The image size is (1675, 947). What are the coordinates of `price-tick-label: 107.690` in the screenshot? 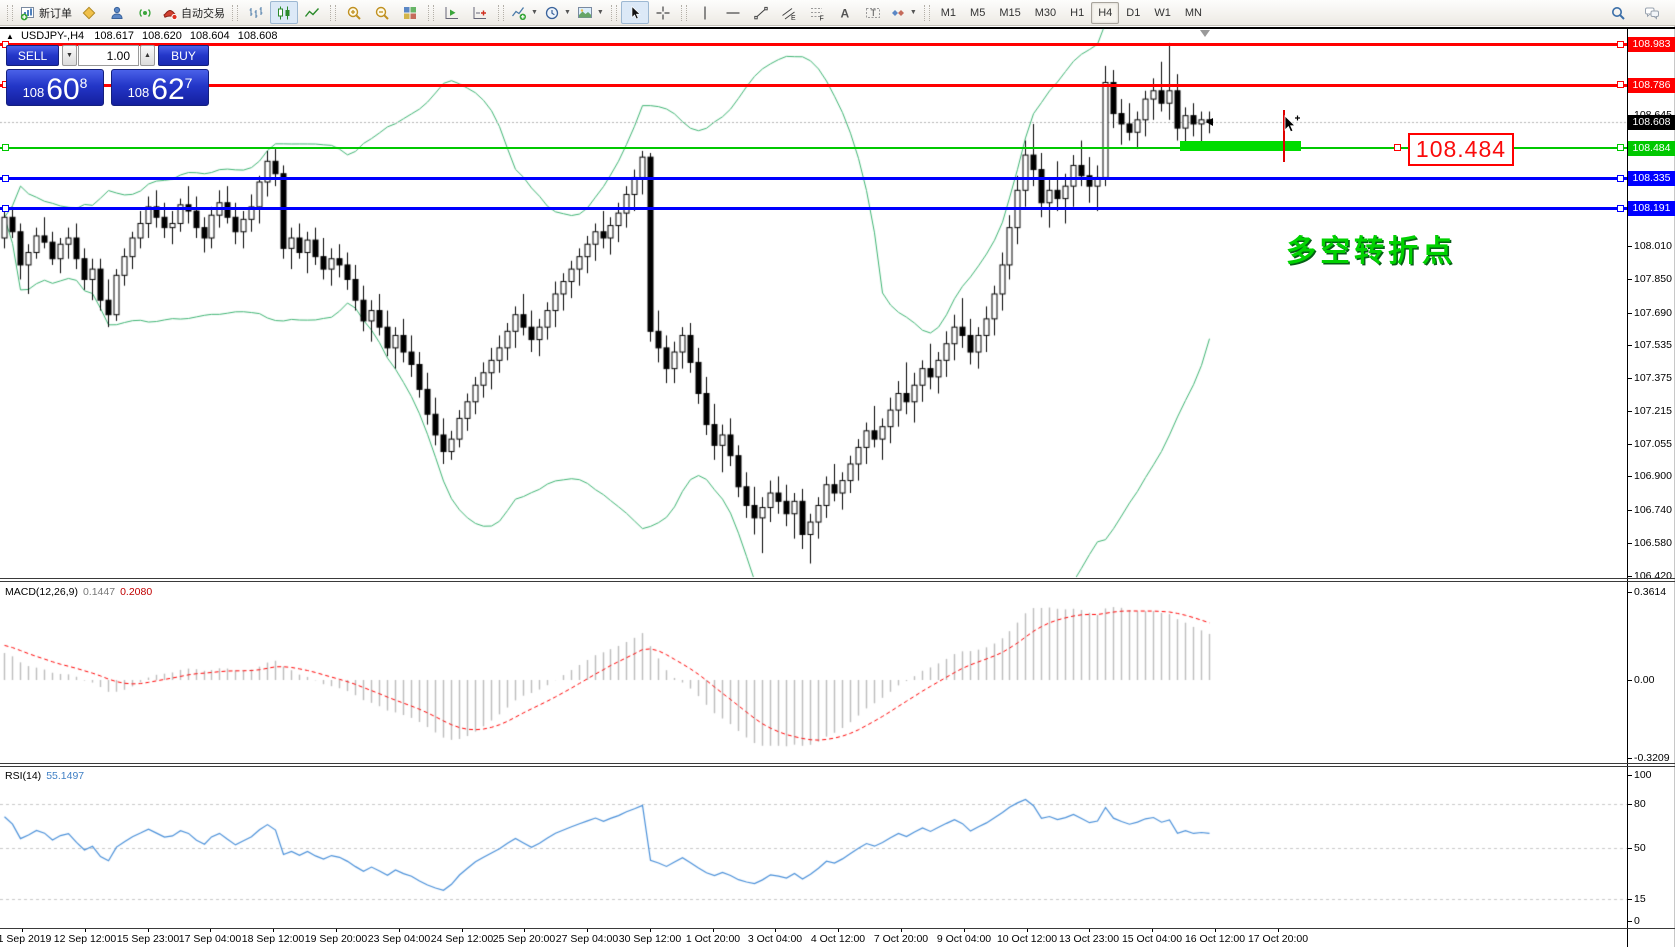 It's located at (1653, 313).